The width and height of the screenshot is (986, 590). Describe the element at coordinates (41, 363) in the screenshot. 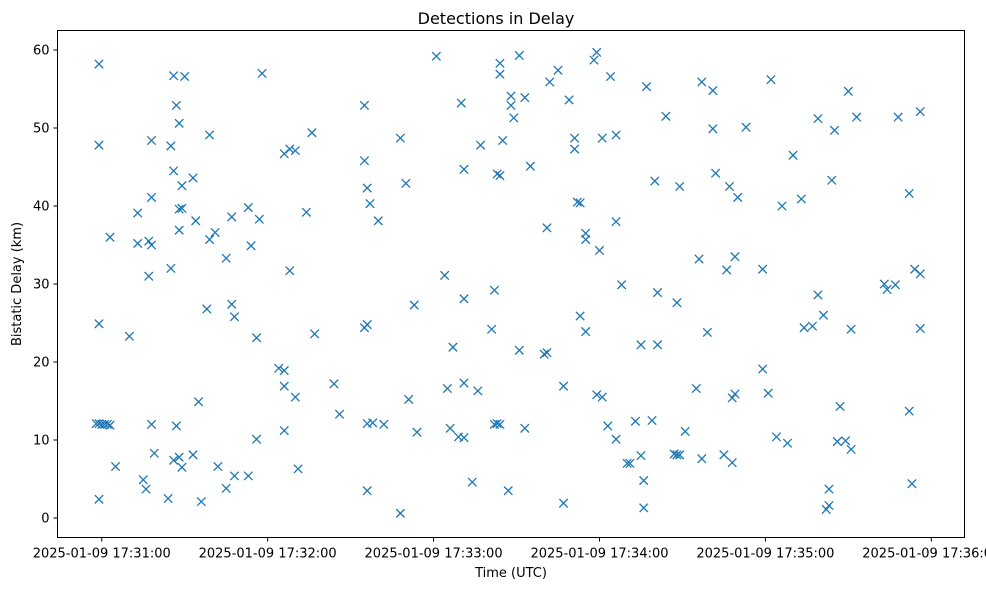

I see `y-tick-label: 20` at that location.